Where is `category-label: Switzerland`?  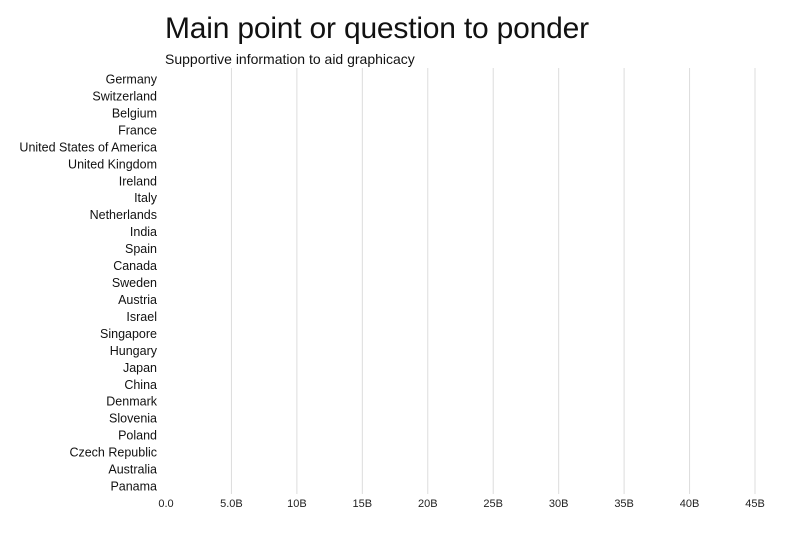 category-label: Switzerland is located at coordinates (124, 96).